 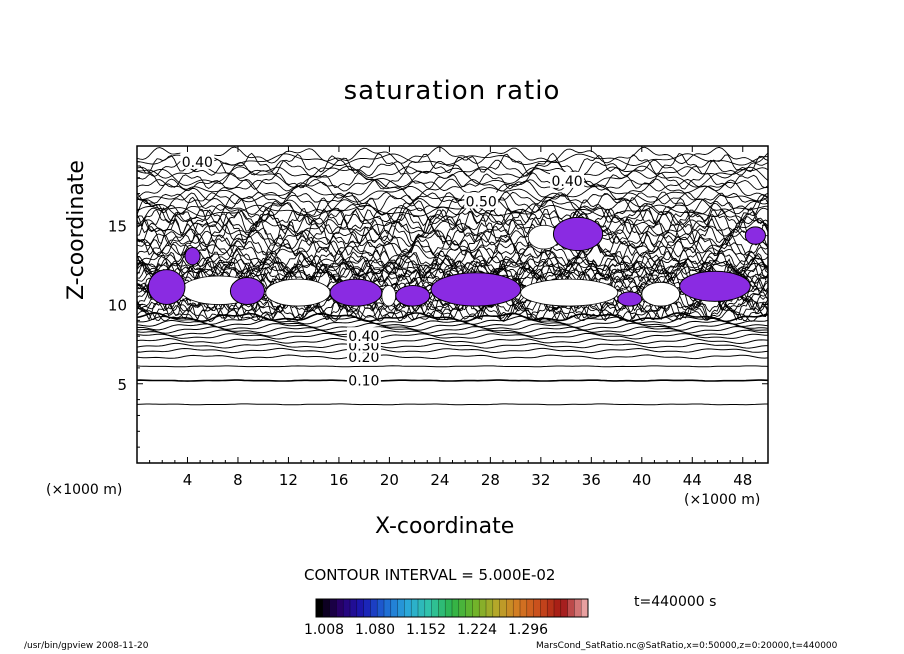 What do you see at coordinates (375, 630) in the screenshot?
I see `colorbar-tick-label: 1.080` at bounding box center [375, 630].